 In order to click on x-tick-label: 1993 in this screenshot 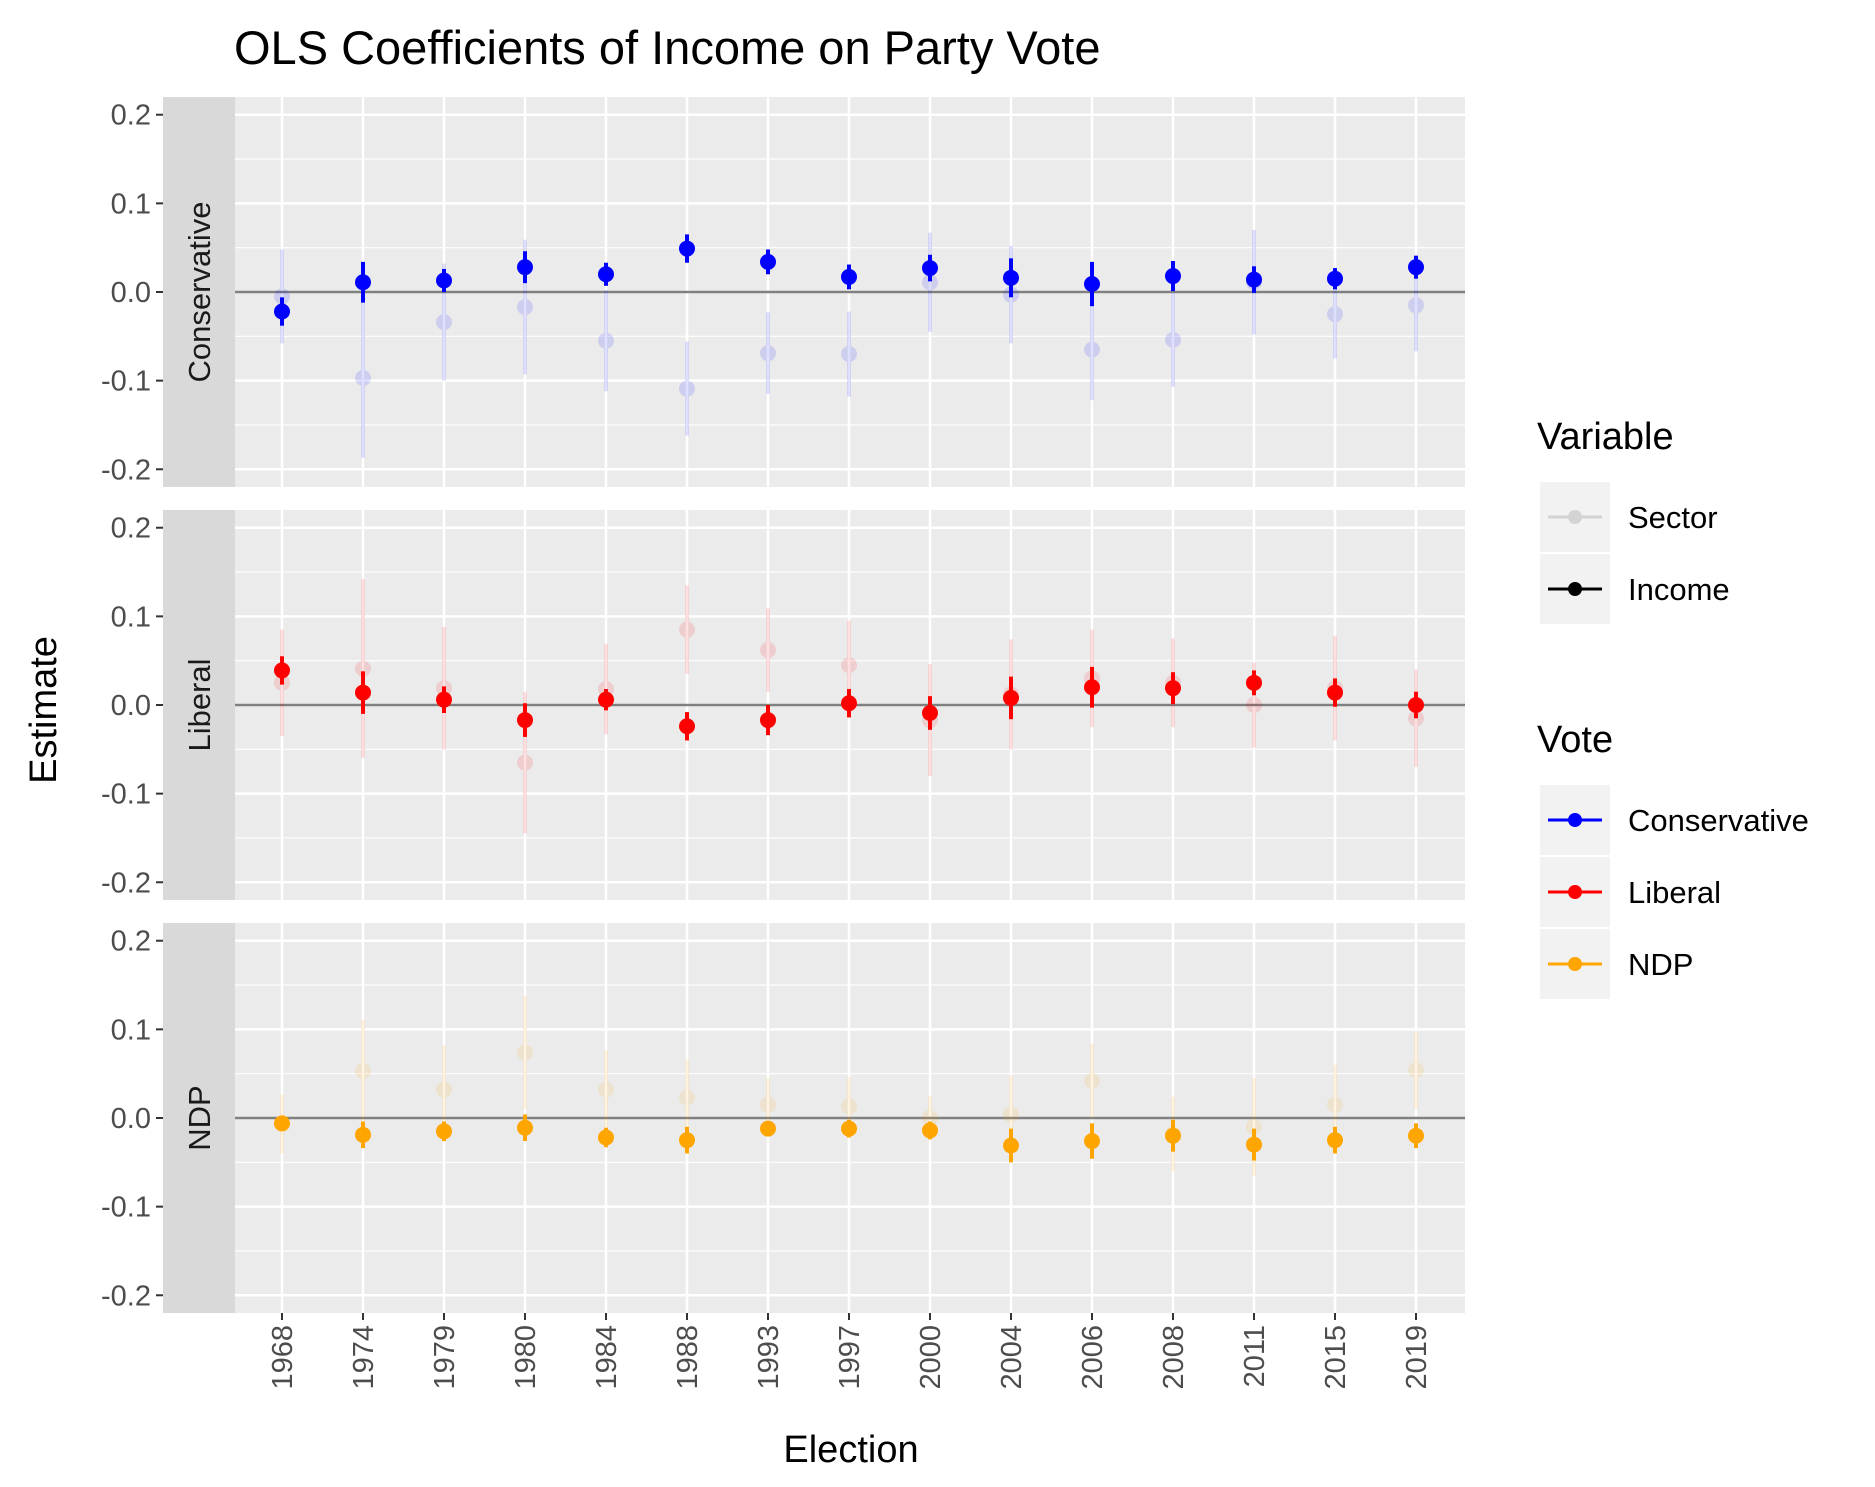, I will do `click(769, 1357)`.